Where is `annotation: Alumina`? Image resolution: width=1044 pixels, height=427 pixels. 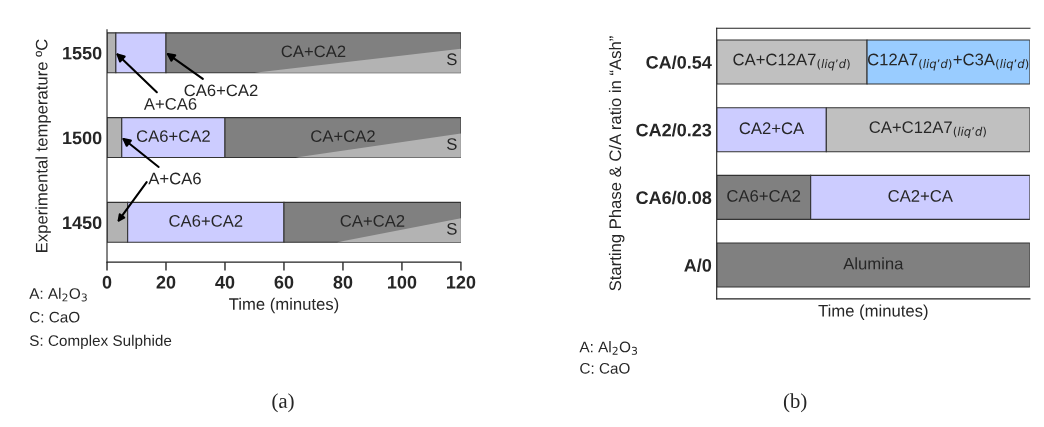
annotation: Alumina is located at coordinates (873, 263).